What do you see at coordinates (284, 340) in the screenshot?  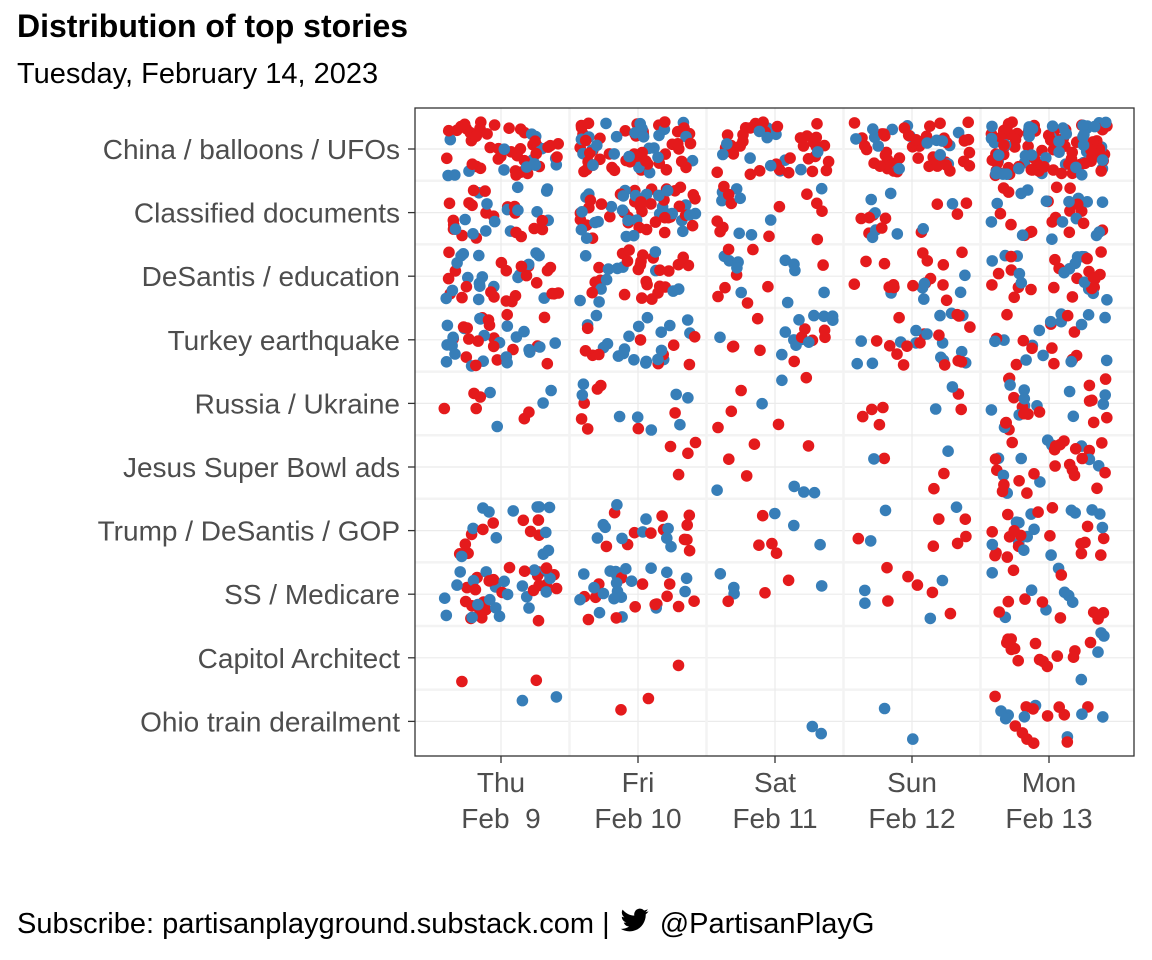 I see `y-tick-label: Turkey earthquake` at bounding box center [284, 340].